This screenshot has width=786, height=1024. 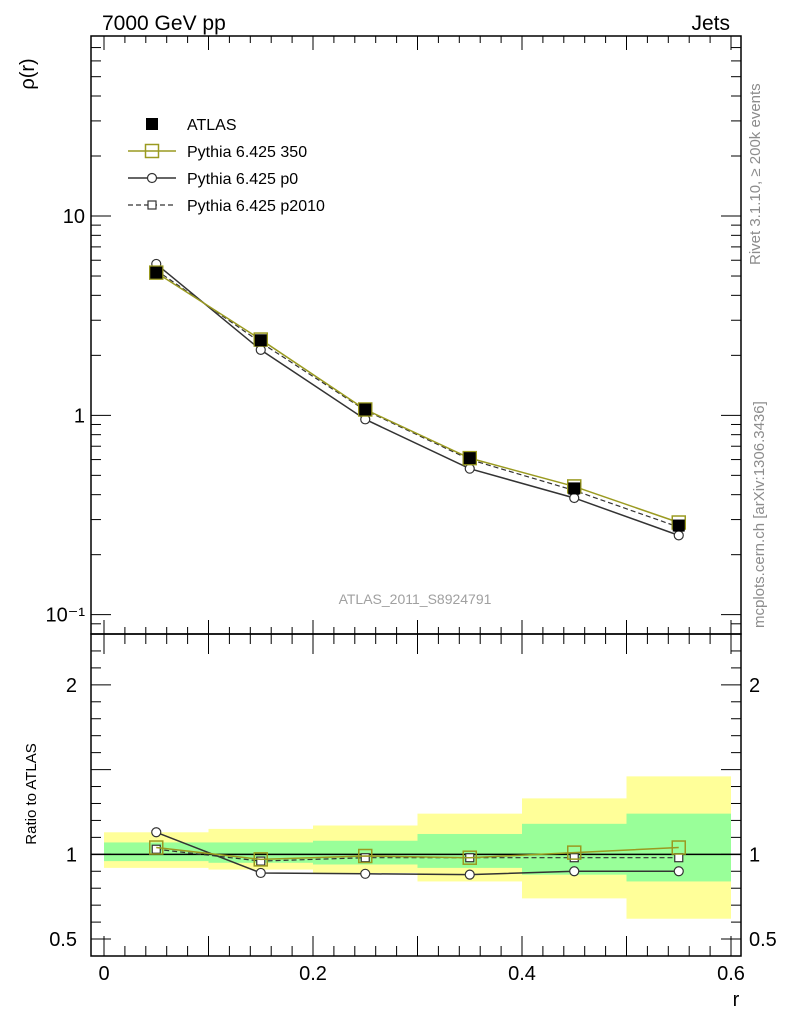 I want to click on ratio-y-tick-label-right: 0.5, so click(x=763, y=940).